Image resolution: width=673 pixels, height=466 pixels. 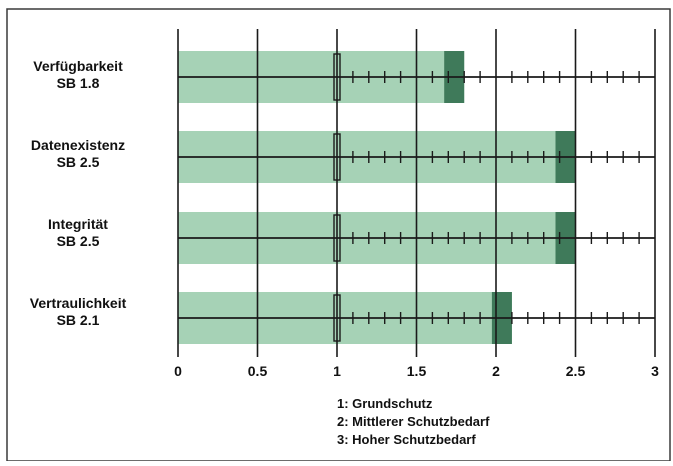 What do you see at coordinates (496, 371) in the screenshot?
I see `x-tick-label-2: 2` at bounding box center [496, 371].